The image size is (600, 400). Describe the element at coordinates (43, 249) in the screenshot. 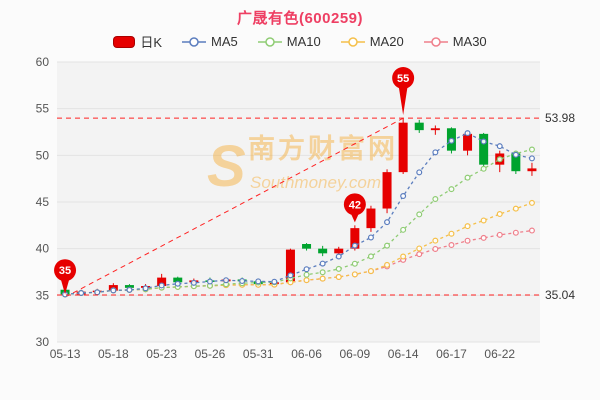

I see `y-axis-label: 40` at that location.